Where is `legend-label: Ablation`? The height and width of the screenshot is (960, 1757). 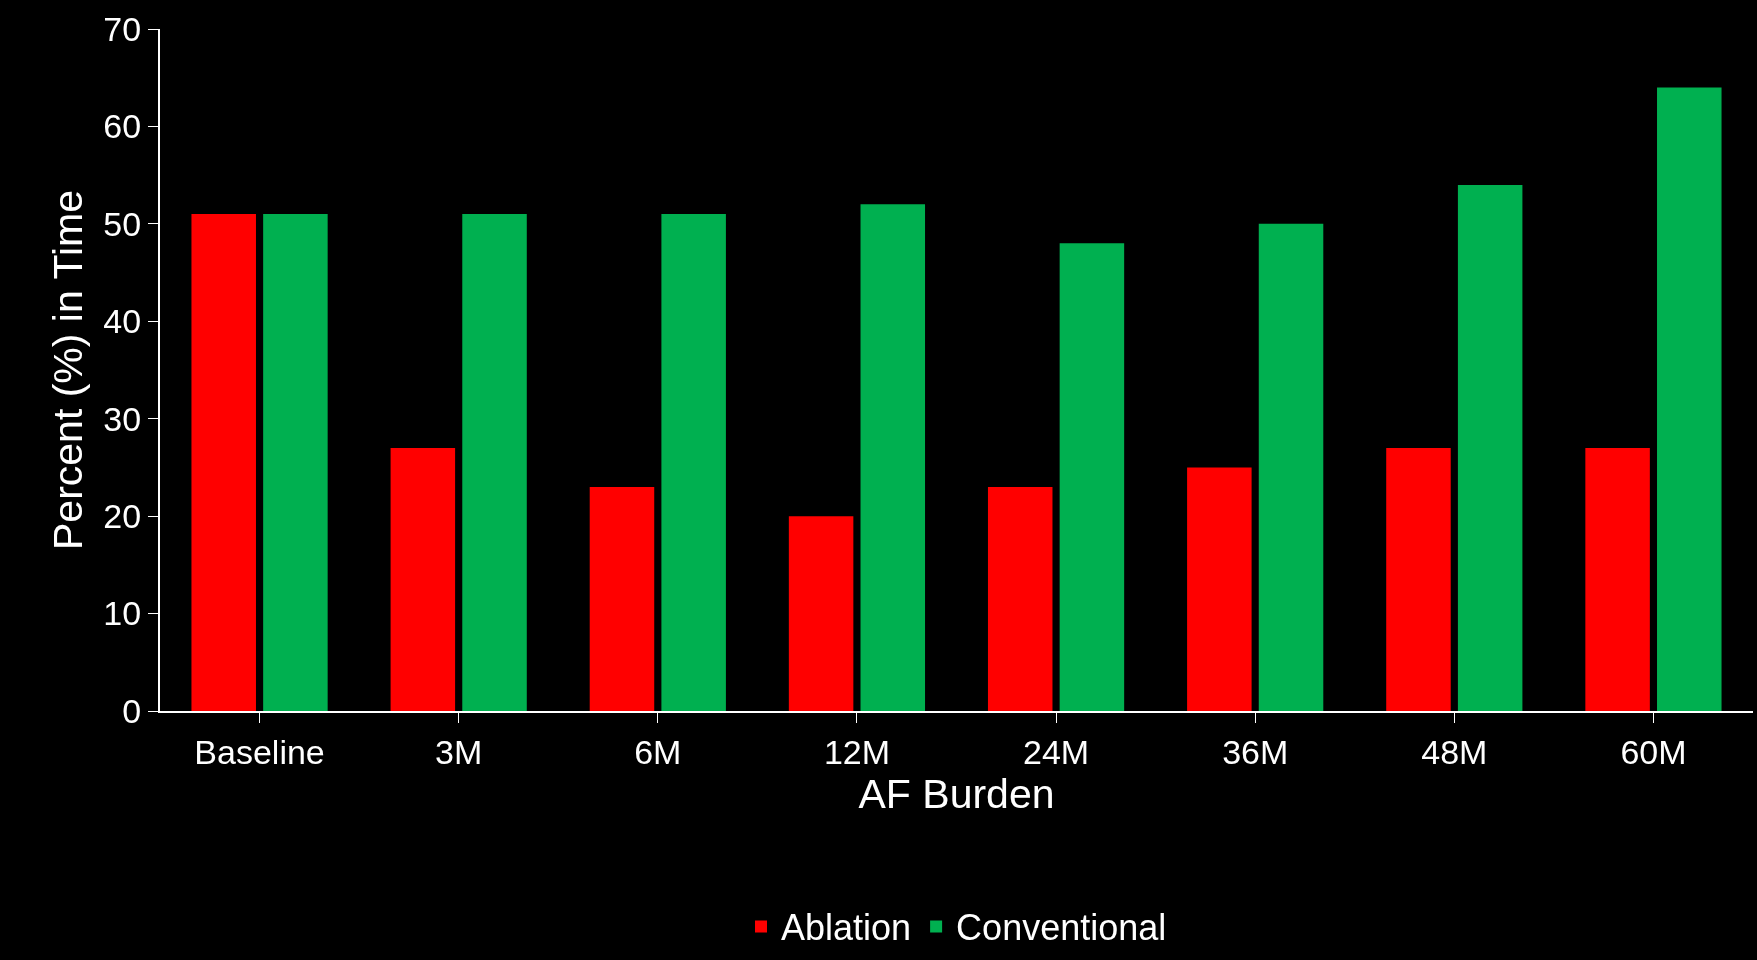 legend-label: Ablation is located at coordinates (846, 928).